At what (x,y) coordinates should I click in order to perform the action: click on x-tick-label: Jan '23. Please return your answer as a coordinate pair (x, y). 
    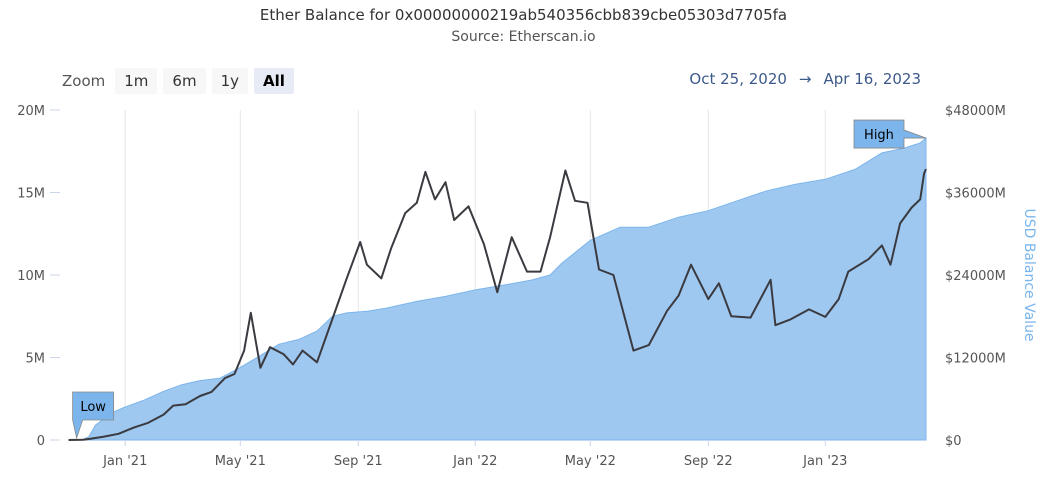
    Looking at the image, I should click on (824, 461).